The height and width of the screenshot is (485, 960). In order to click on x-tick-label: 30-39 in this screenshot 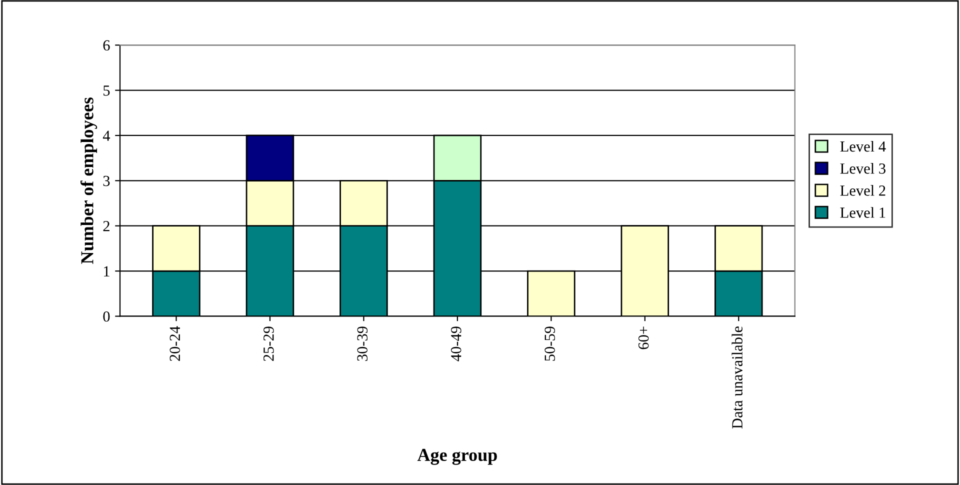, I will do `click(362, 343)`.